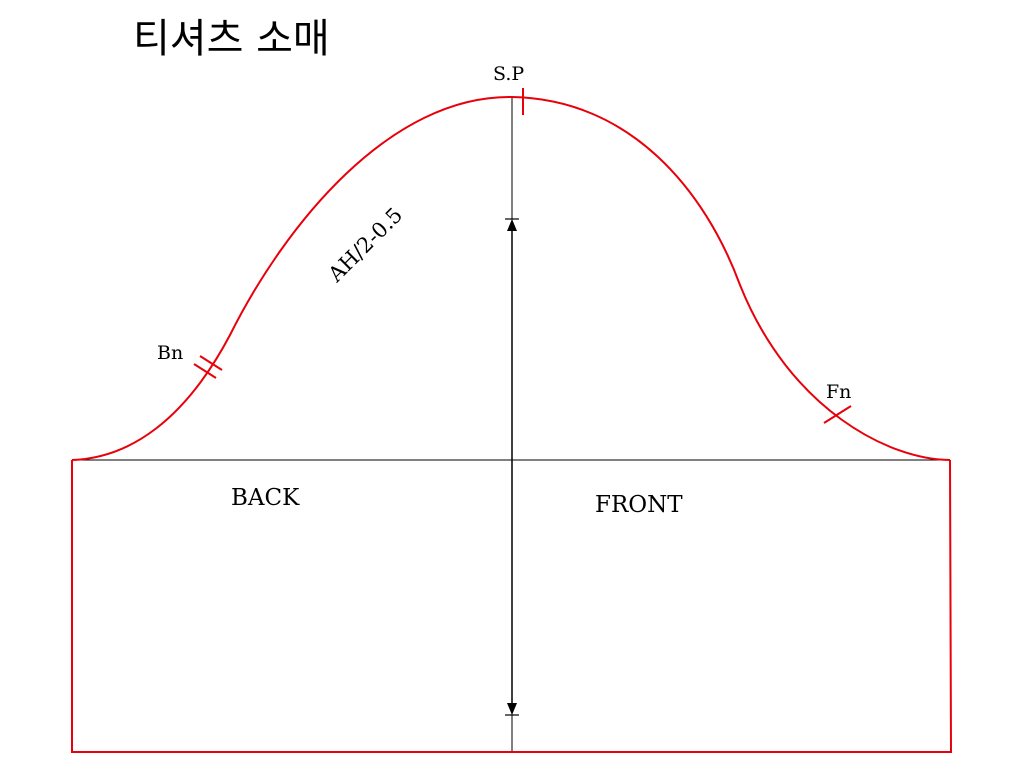 Image resolution: width=1024 pixels, height=768 pixels. I want to click on front-notch-mark, so click(837, 414).